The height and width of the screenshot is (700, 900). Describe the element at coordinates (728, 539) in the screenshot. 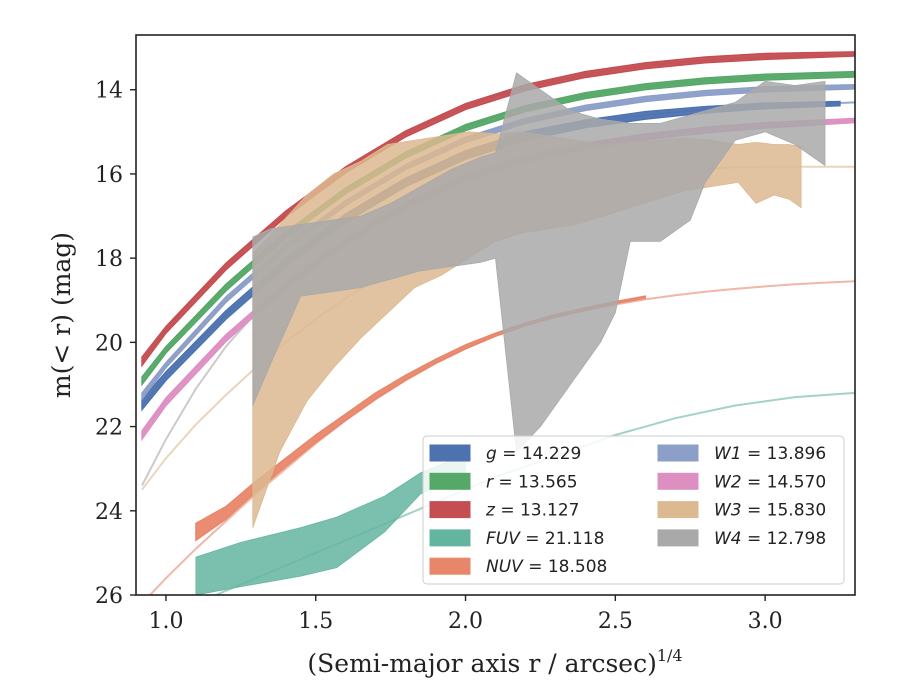

I see `legend-band-name: W4` at that location.